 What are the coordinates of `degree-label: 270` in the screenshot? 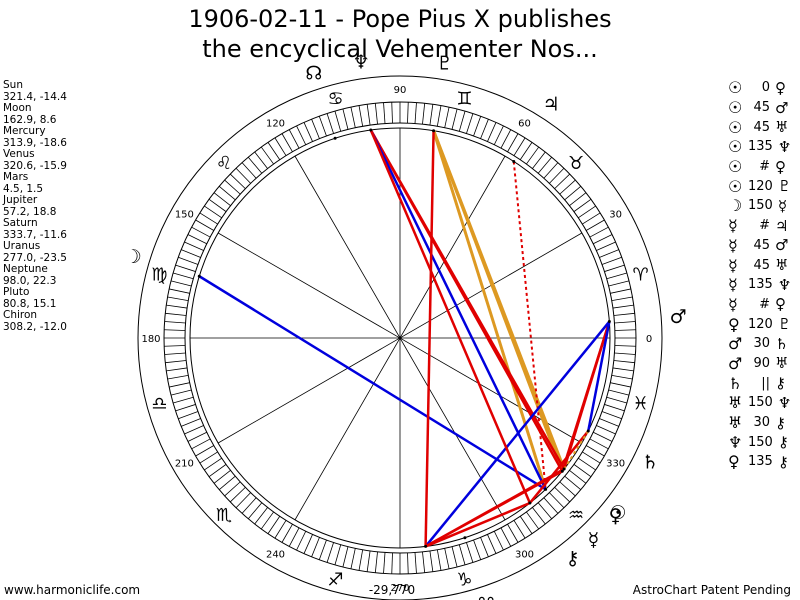 It's located at (399, 588).